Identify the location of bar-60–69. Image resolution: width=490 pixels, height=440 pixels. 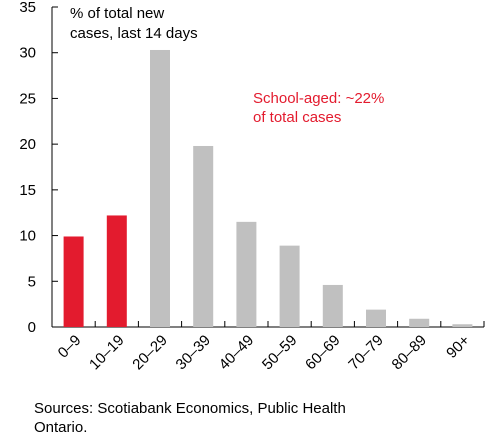
(332, 305).